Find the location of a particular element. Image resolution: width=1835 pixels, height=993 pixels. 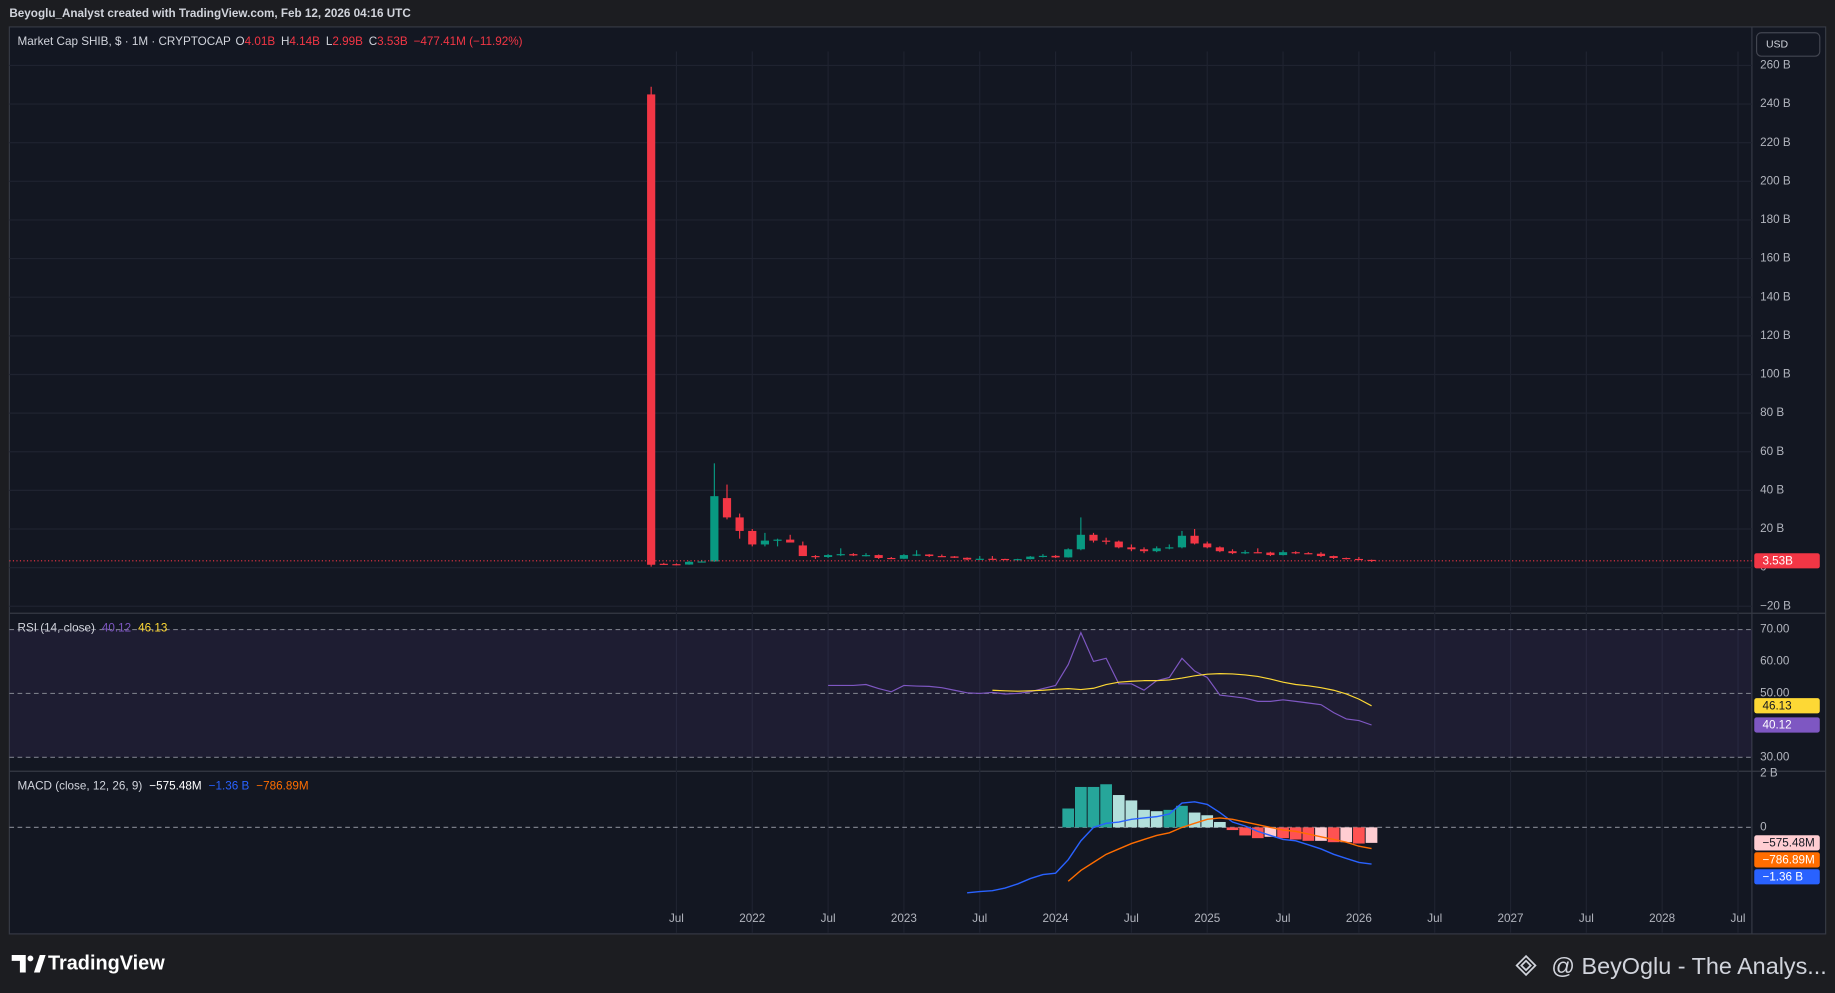

value-tag: 3.53B is located at coordinates (1787, 561).